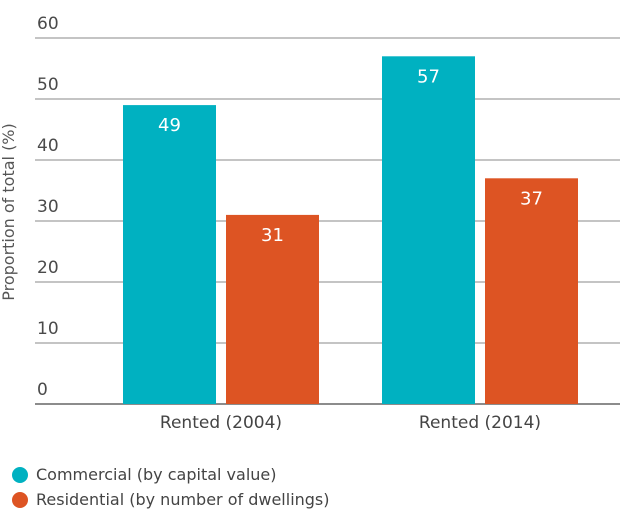  What do you see at coordinates (272, 235) in the screenshot?
I see `data-label-residential-0: 31` at bounding box center [272, 235].